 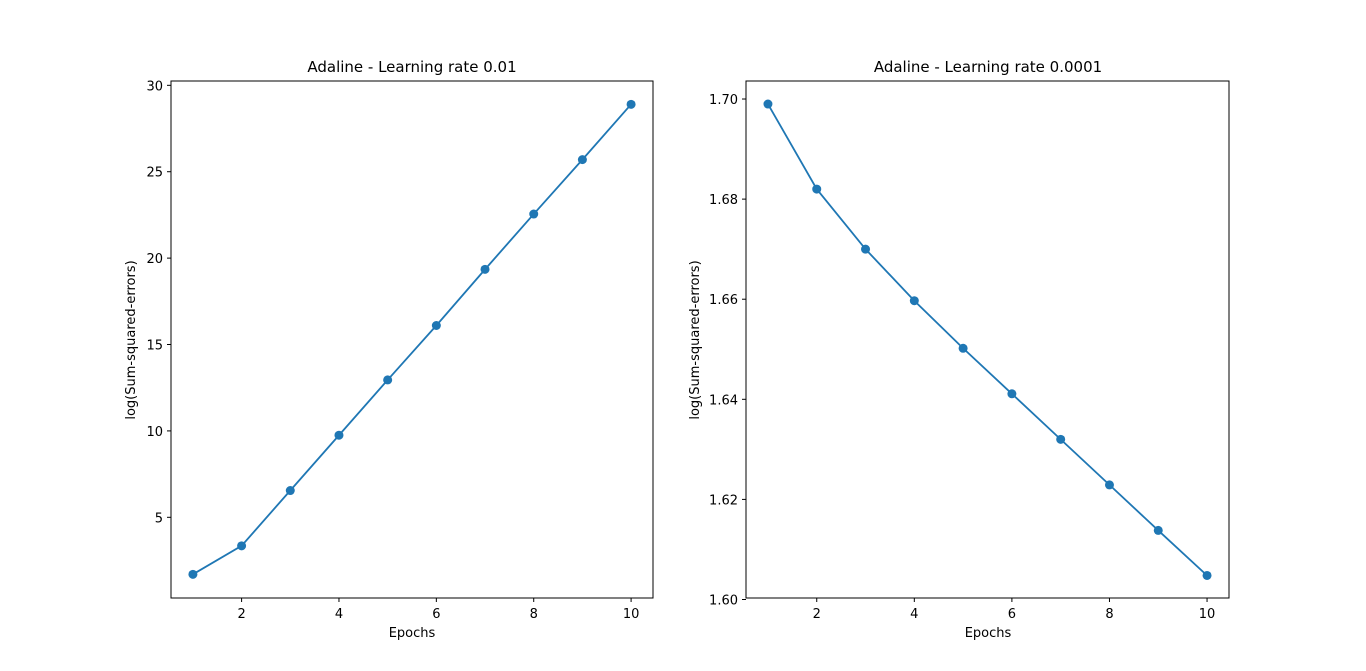 What do you see at coordinates (723, 500) in the screenshot?
I see `y-tick-label: 1.62` at bounding box center [723, 500].